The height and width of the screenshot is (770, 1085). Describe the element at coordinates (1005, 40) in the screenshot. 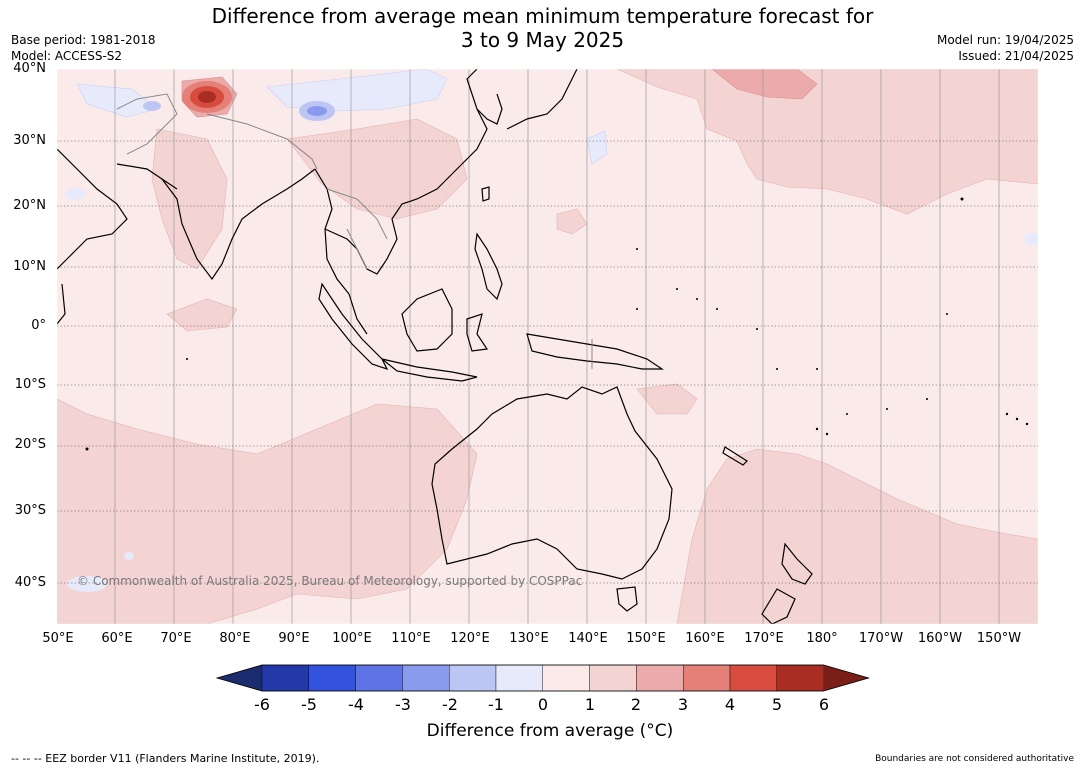

I see `model-run: Model run: 19/04/2025` at that location.